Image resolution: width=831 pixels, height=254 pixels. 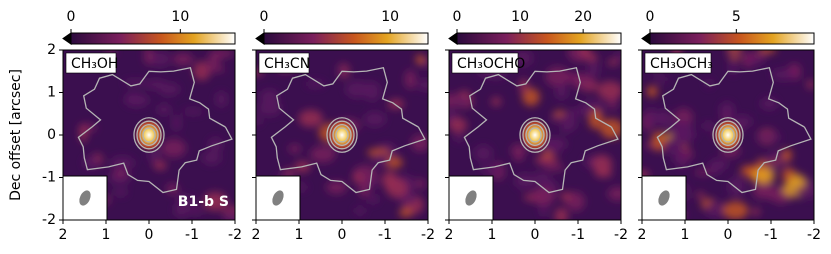 What do you see at coordinates (681, 64) in the screenshot?
I see `panel-title: CH₃OCH₃` at bounding box center [681, 64].